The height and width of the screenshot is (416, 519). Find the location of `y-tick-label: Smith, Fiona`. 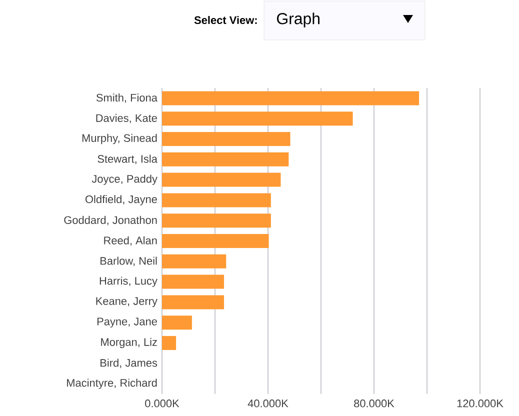

y-tick-label: Smith, Fiona is located at coordinates (127, 98).